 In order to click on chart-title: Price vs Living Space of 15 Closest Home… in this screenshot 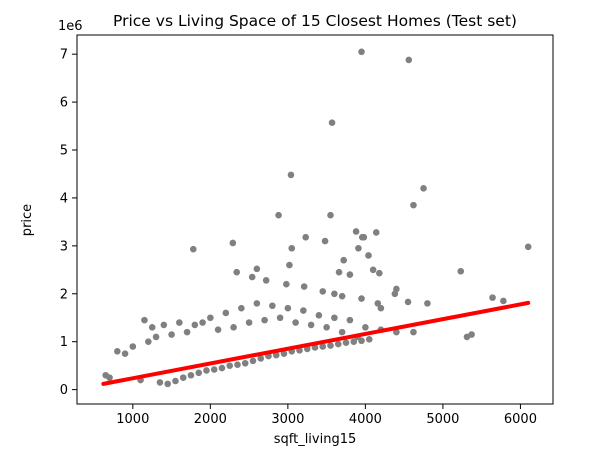, I will do `click(315, 21)`.